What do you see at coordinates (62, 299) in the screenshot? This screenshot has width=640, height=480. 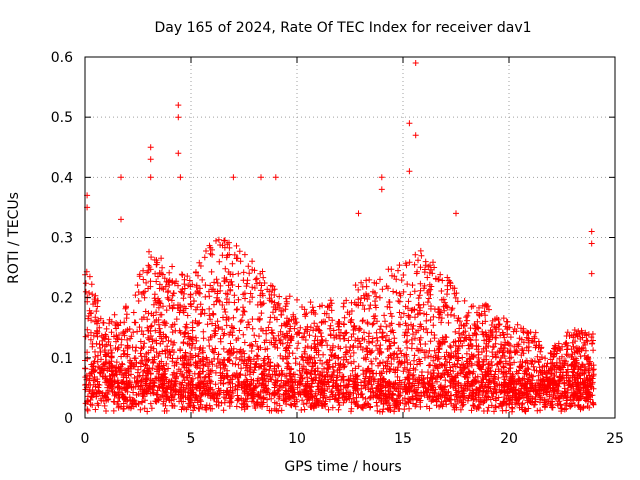 I see `y-tick-label: 0.2` at bounding box center [62, 299].